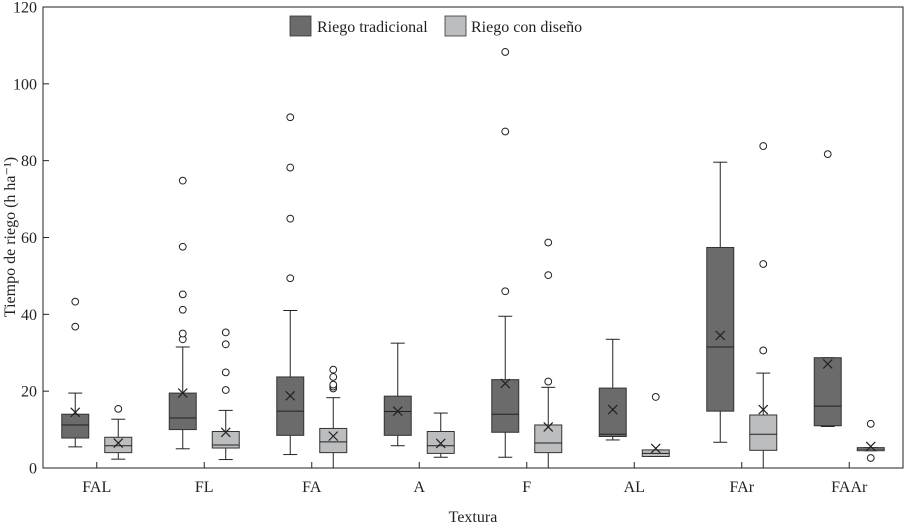  What do you see at coordinates (29, 392) in the screenshot?
I see `y-tick-label: 20` at bounding box center [29, 392].